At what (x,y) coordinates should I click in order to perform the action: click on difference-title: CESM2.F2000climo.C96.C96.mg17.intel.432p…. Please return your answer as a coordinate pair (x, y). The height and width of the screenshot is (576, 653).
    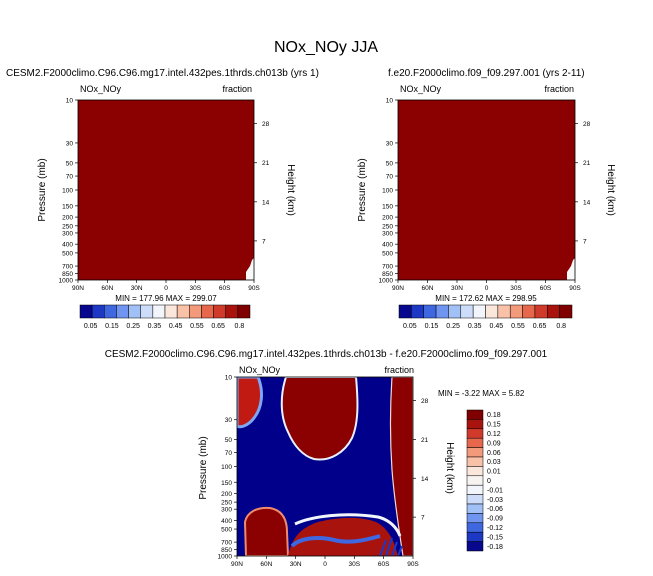
    Looking at the image, I should click on (326, 354).